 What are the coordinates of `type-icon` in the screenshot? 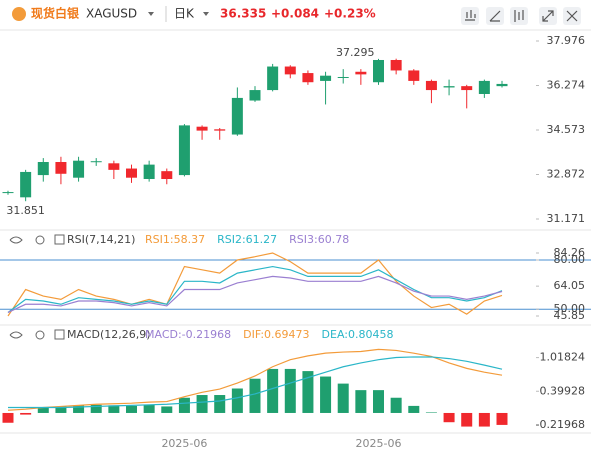 It's located at (519, 16).